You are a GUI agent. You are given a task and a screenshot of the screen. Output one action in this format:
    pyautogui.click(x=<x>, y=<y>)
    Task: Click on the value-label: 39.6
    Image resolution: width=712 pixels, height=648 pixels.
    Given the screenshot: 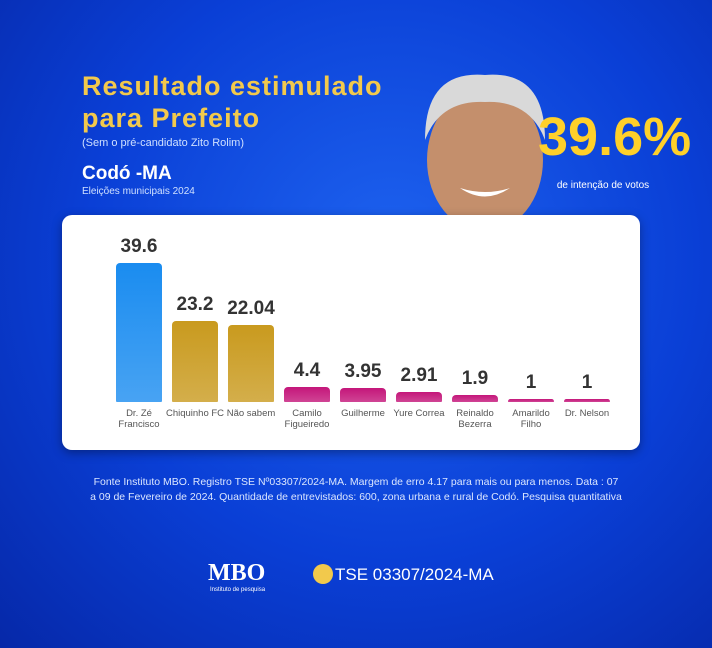 What is the action you would take?
    pyautogui.click(x=139, y=247)
    